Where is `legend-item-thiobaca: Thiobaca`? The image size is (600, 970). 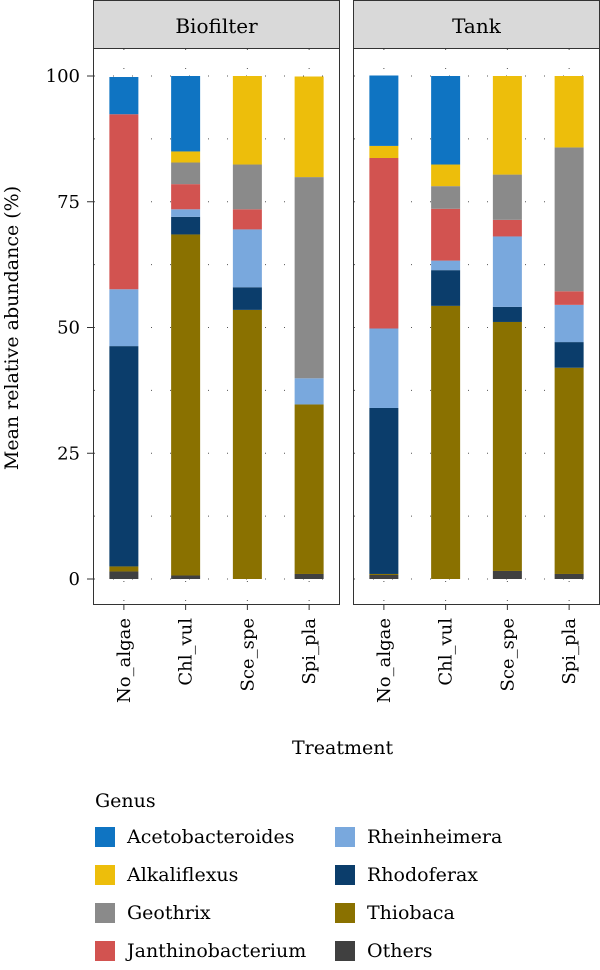 legend-item-thiobaca: Thiobaca is located at coordinates (455, 913).